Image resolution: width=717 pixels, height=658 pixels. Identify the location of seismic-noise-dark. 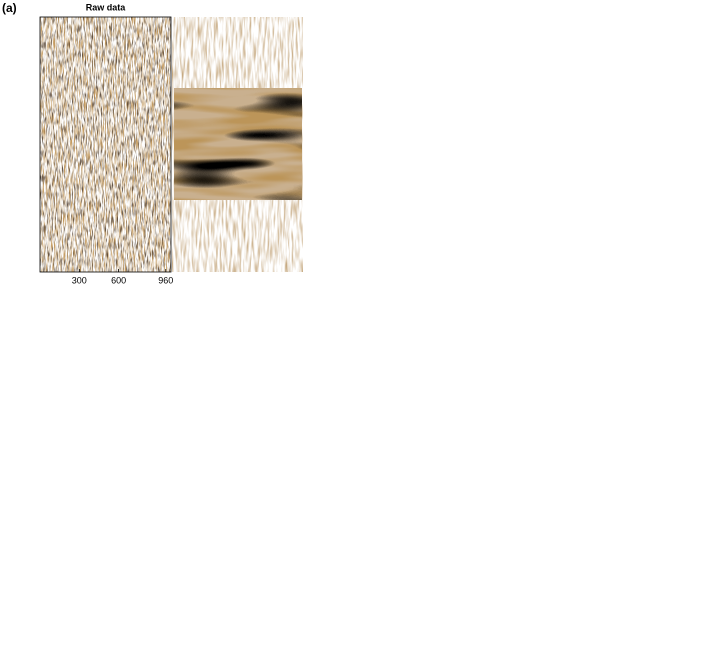
(105, 144).